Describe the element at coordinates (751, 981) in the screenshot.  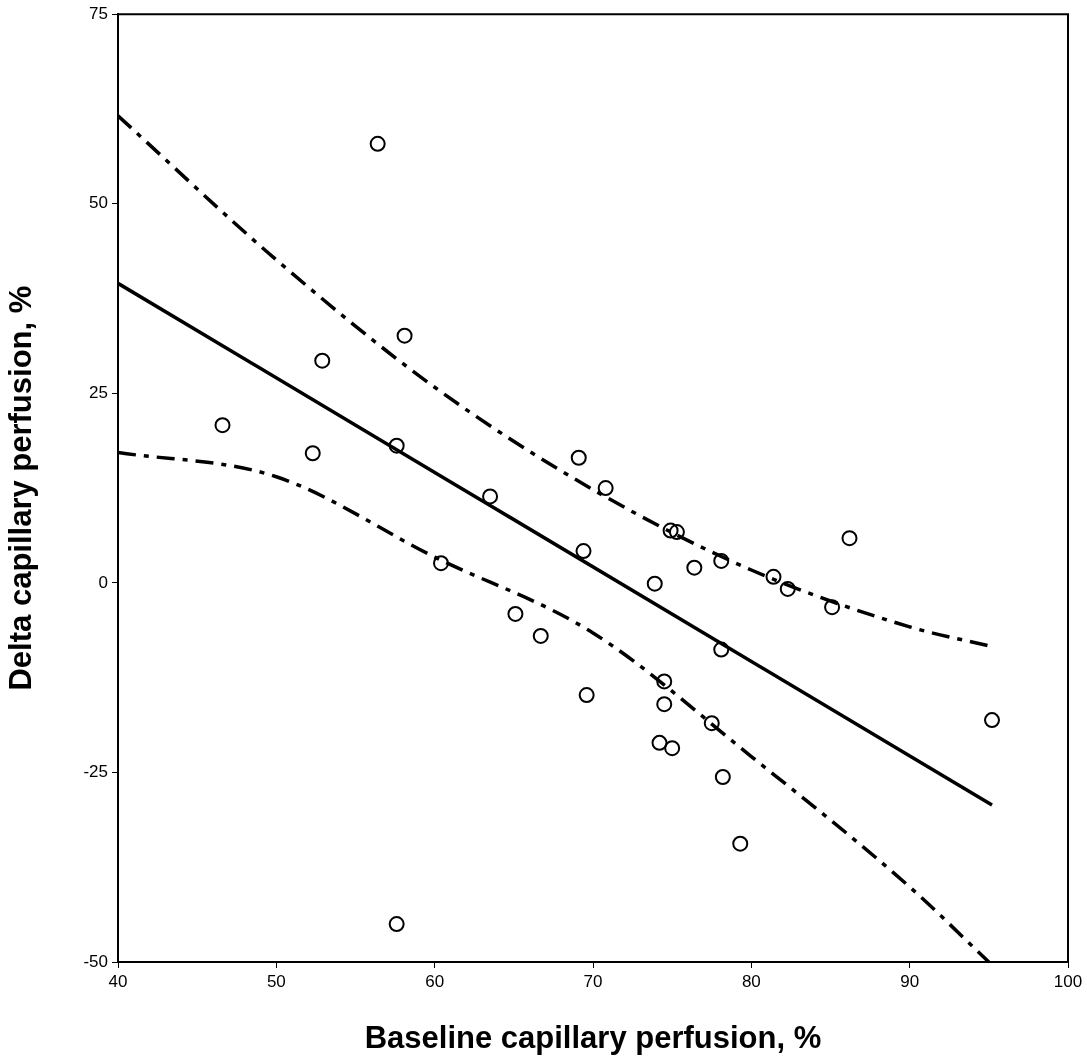
I see `x-tick-label: 80` at that location.